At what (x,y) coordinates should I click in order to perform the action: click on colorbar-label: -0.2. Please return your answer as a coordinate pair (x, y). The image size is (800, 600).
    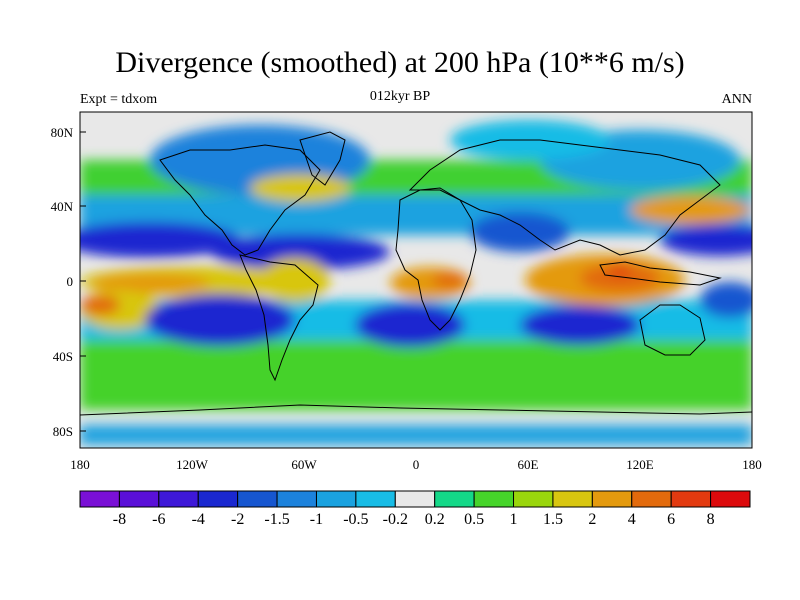
    Looking at the image, I should click on (395, 519).